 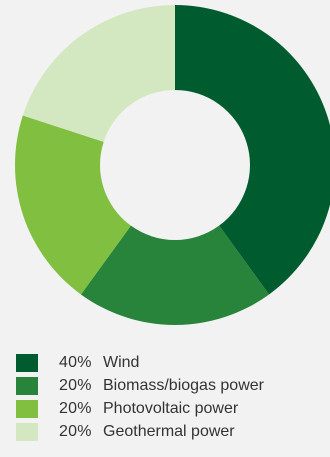 What do you see at coordinates (27, 409) in the screenshot?
I see `legend-swatch-photovoltaic` at bounding box center [27, 409].